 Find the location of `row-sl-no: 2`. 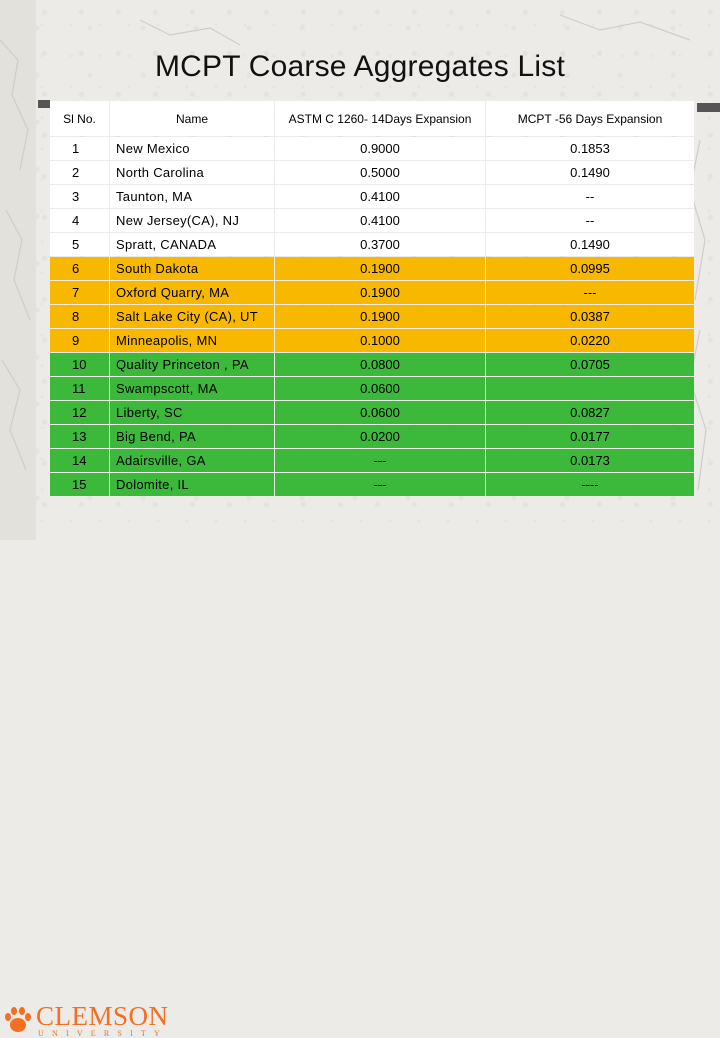

row-sl-no: 2 is located at coordinates (79, 172).